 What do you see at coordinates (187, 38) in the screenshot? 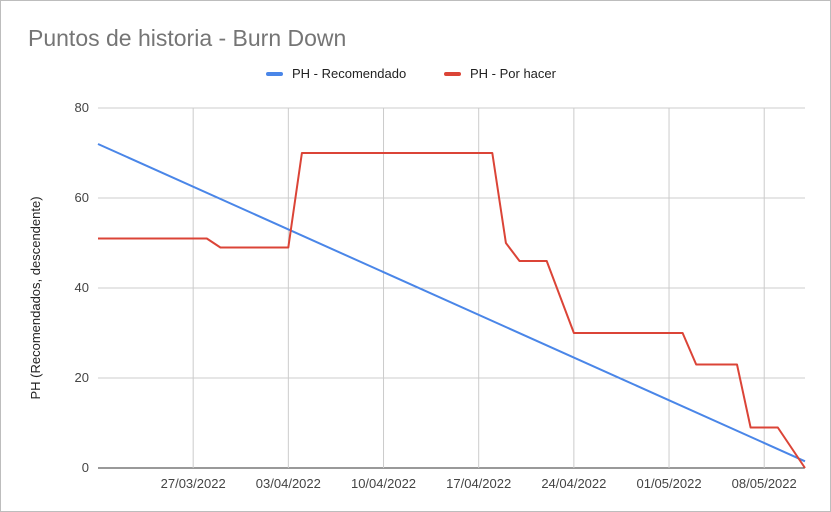
I see `chart-title: Puntos de historia - Burn Down` at bounding box center [187, 38].